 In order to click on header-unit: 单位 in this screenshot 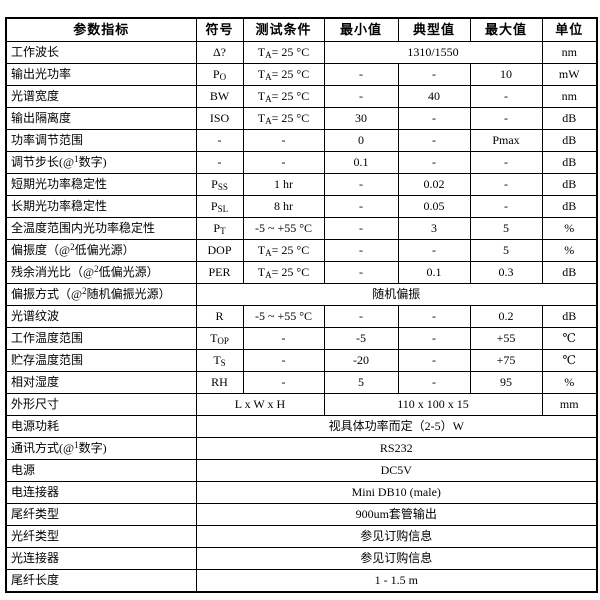, I will do `click(569, 29)`.